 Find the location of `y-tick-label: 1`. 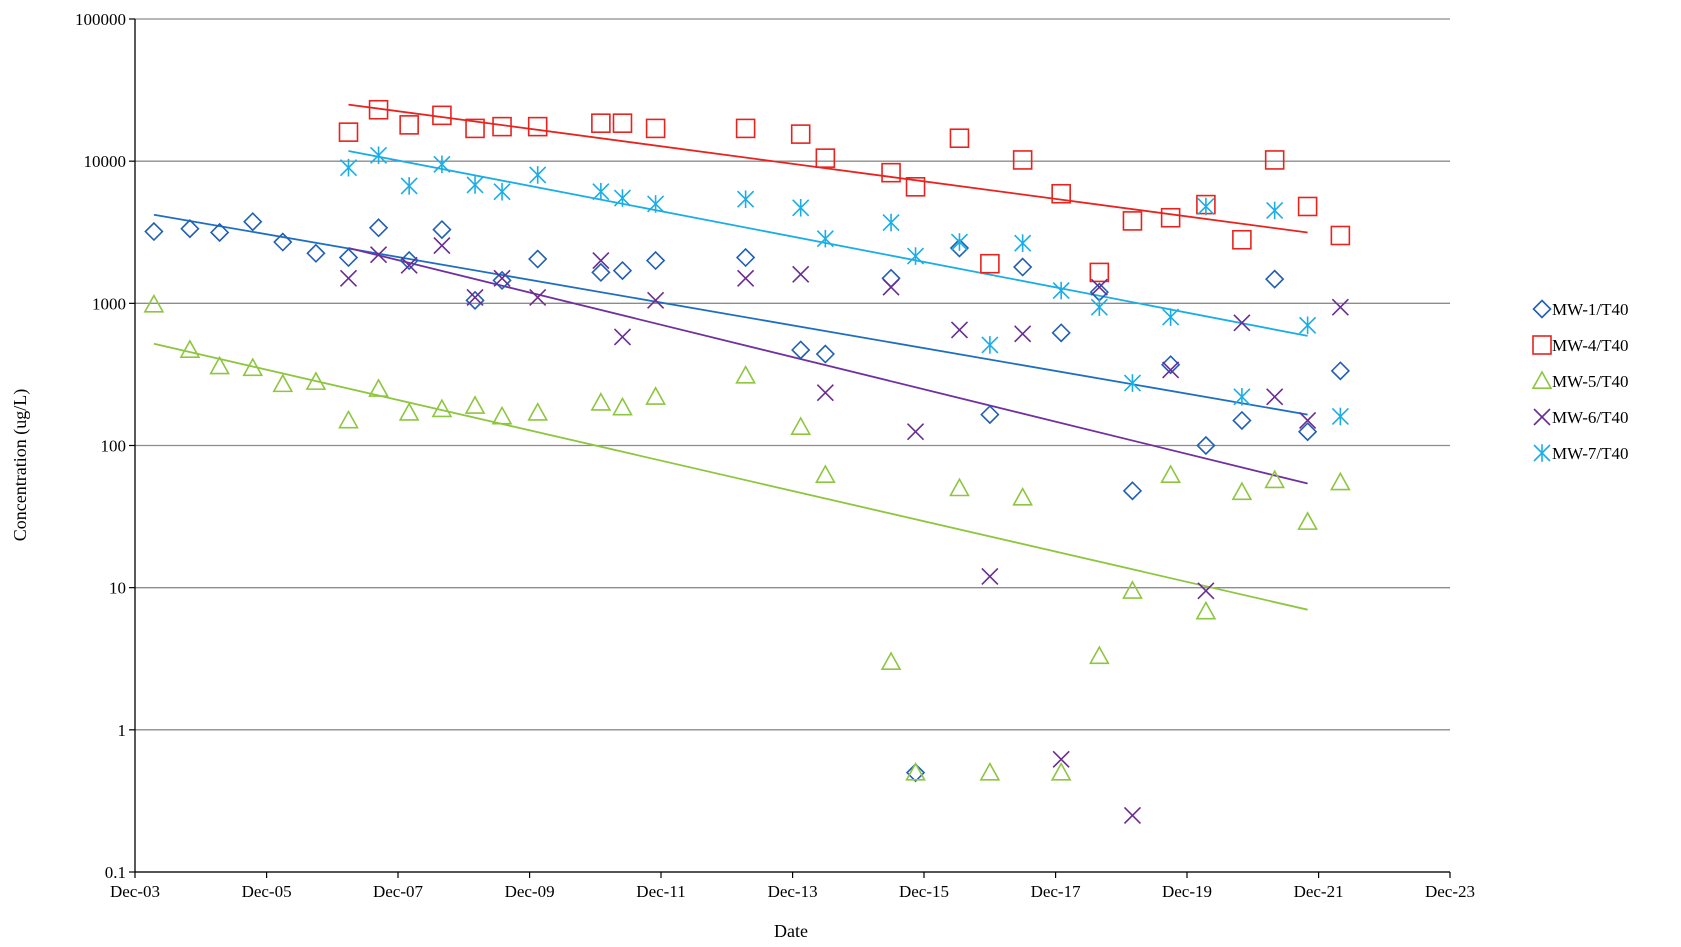

y-tick-label: 1 is located at coordinates (122, 730).